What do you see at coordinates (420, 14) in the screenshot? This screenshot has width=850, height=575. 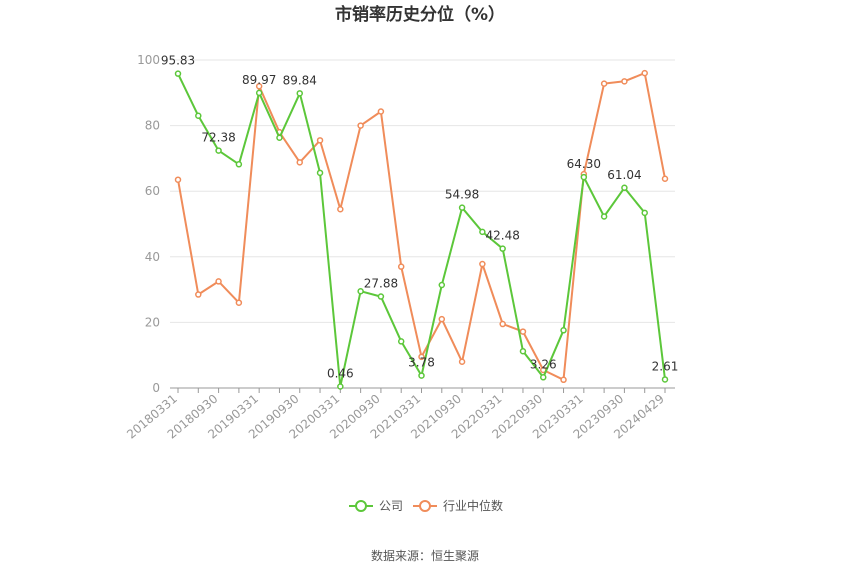 I see `chart-title: 市销率历史分位（%）` at bounding box center [420, 14].